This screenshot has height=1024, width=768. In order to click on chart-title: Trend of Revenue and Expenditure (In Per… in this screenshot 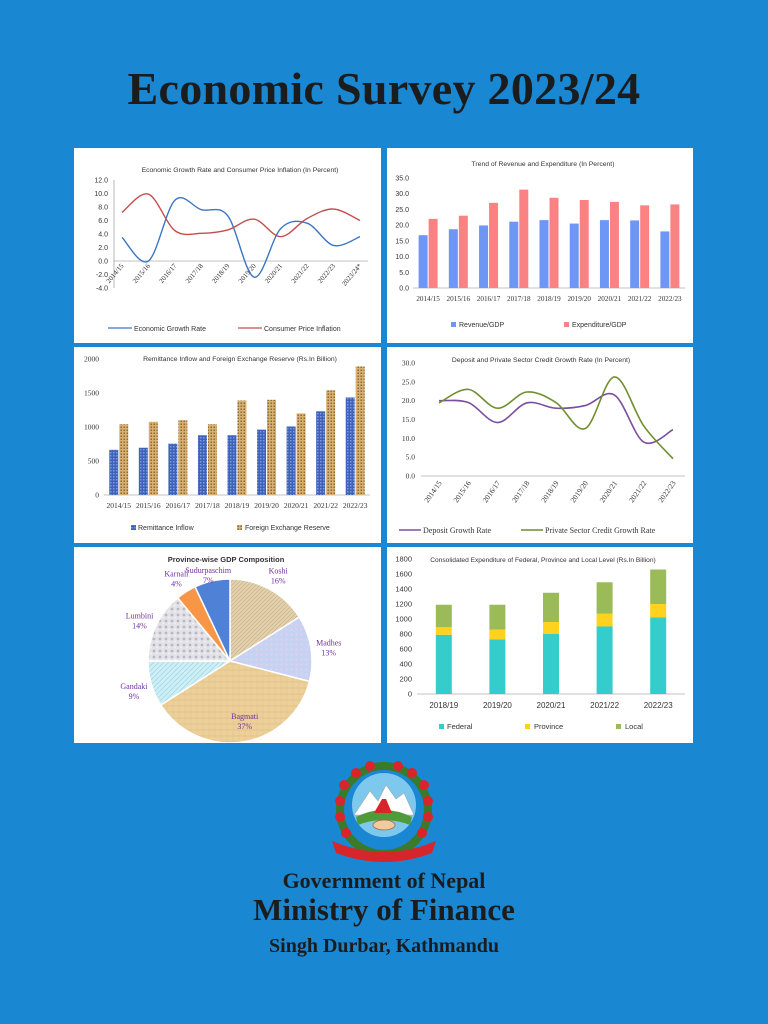, I will do `click(543, 164)`.